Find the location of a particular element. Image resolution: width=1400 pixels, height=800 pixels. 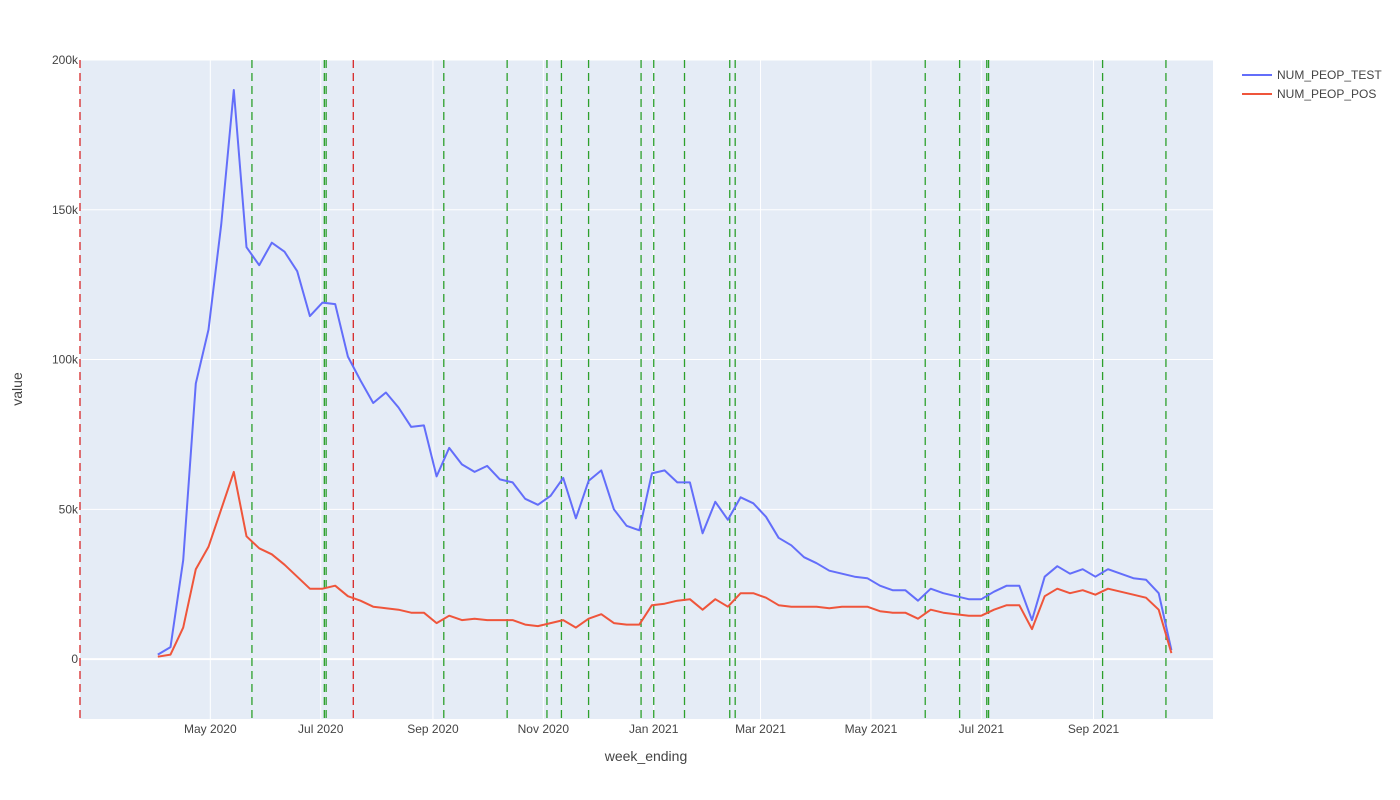

x-tick-label: Mar 2021 is located at coordinates (760, 729).